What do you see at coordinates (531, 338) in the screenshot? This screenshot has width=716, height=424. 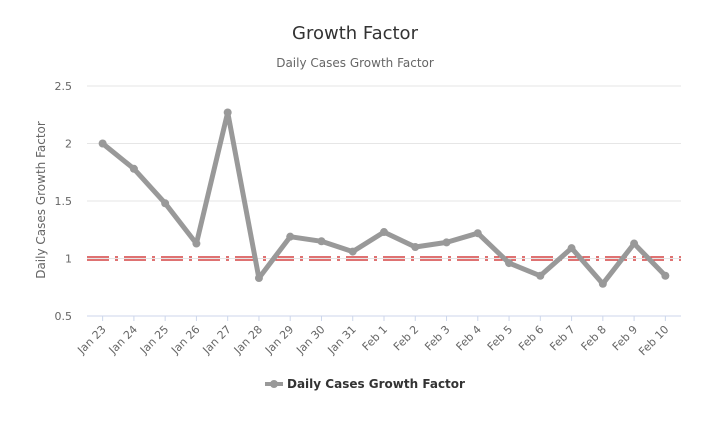 I see `x-tick-label: Feb 6` at bounding box center [531, 338].